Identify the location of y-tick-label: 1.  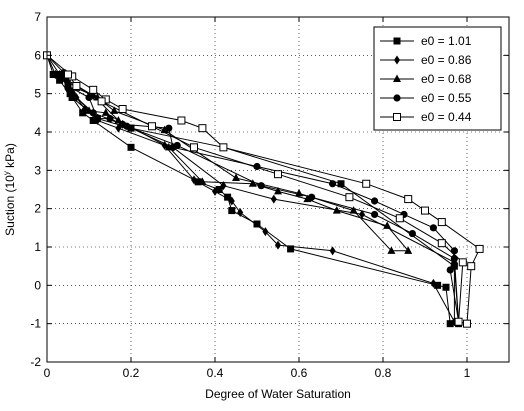
(37, 247).